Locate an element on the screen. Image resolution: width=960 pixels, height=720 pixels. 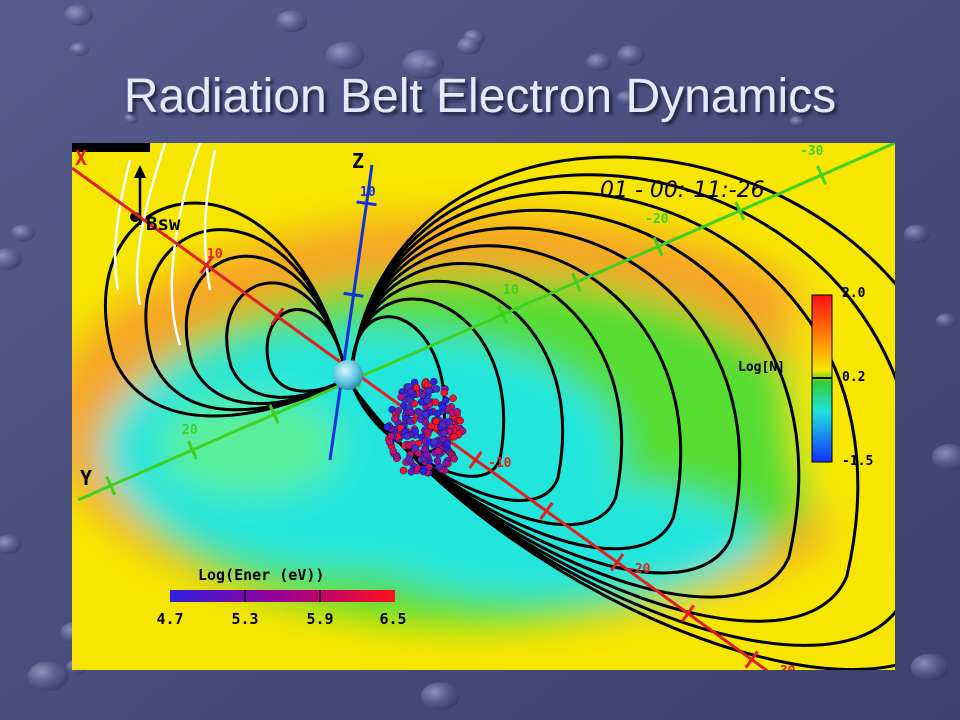
density-colorbar-label: Log[N] is located at coordinates (761, 367).